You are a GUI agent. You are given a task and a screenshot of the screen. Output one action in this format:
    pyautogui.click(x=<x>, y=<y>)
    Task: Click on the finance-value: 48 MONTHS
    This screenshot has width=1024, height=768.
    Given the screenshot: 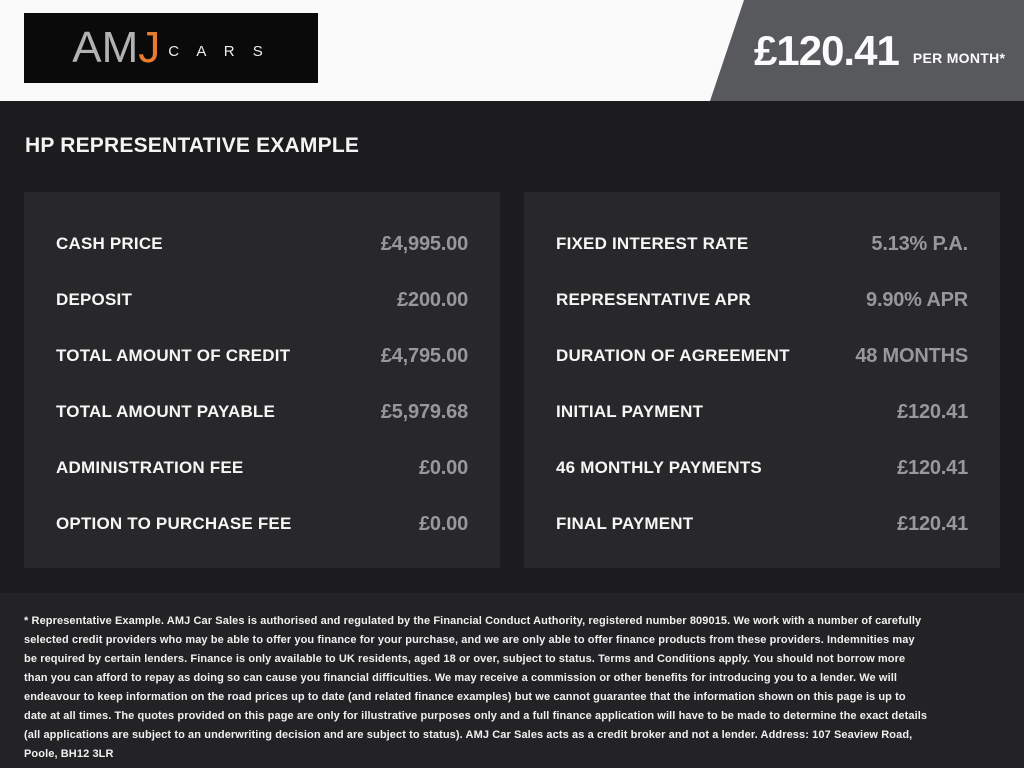 What is the action you would take?
    pyautogui.click(x=911, y=355)
    